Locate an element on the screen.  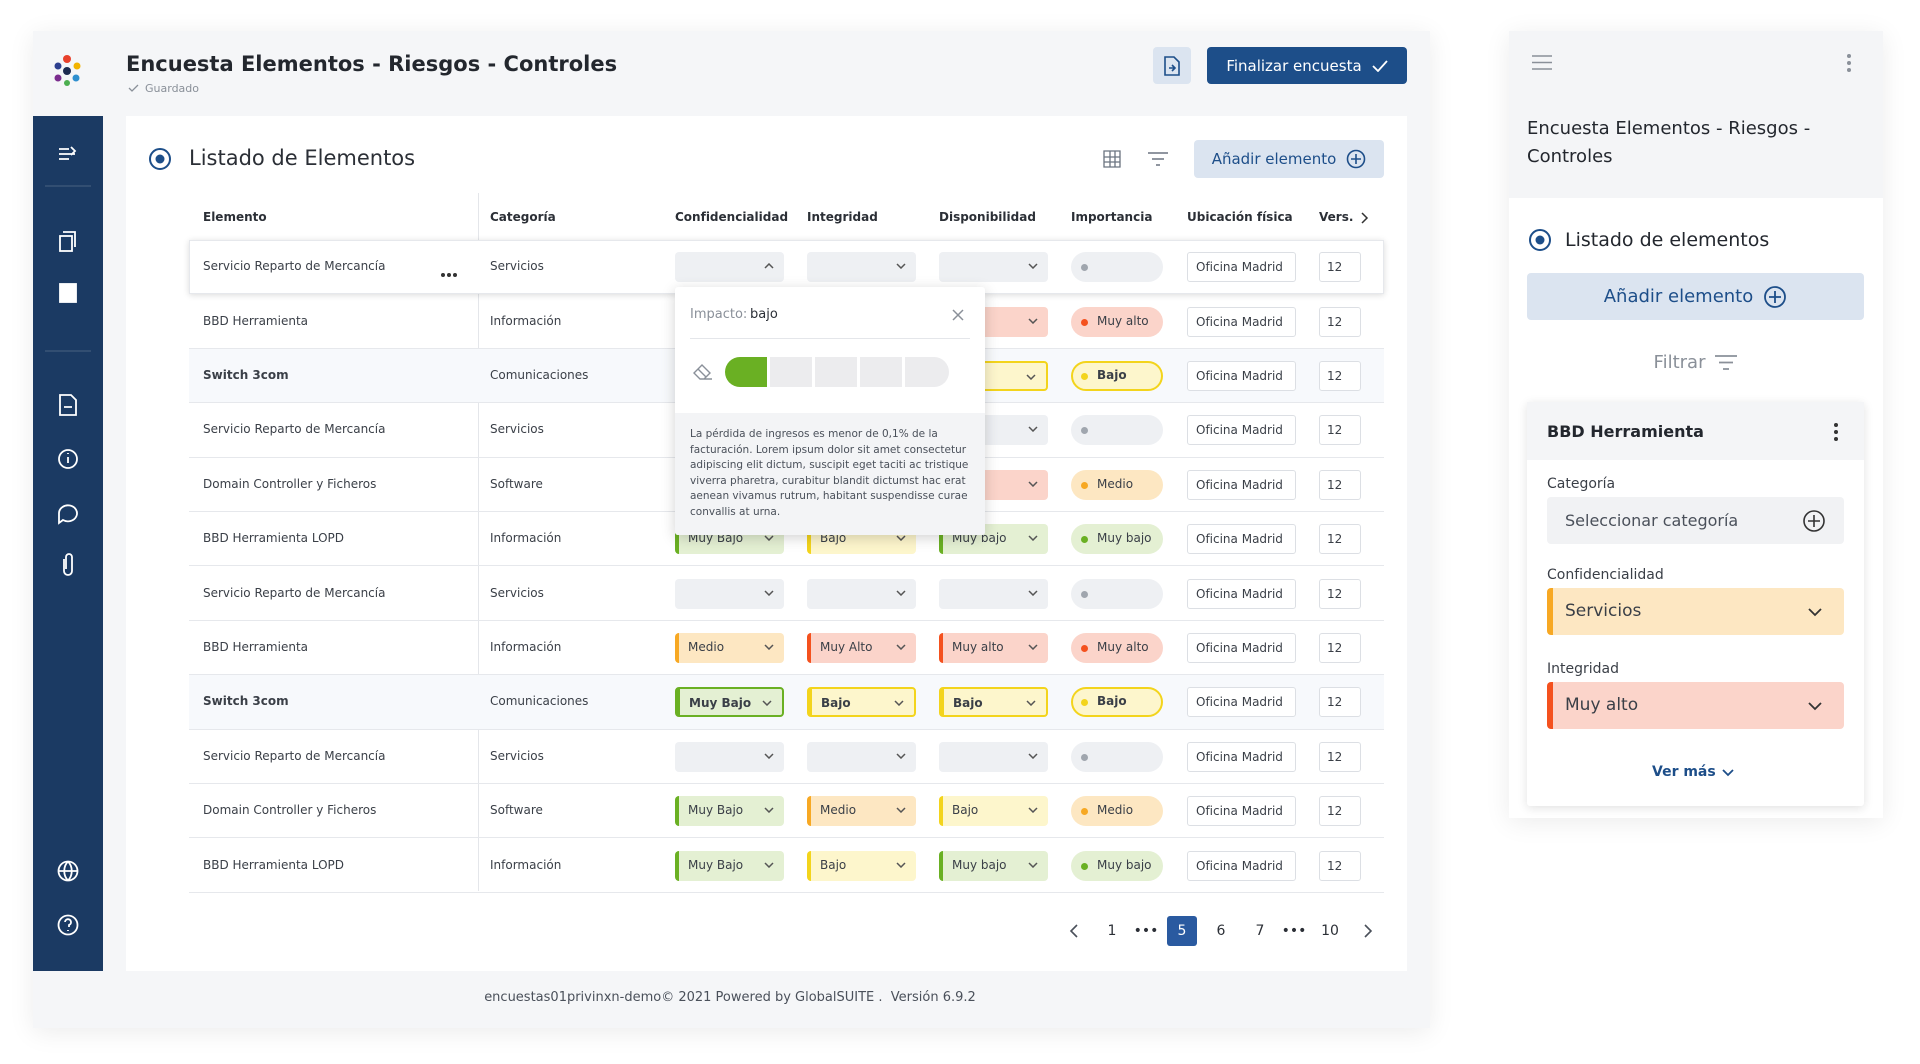
more-link: Ver más is located at coordinates (1684, 772).